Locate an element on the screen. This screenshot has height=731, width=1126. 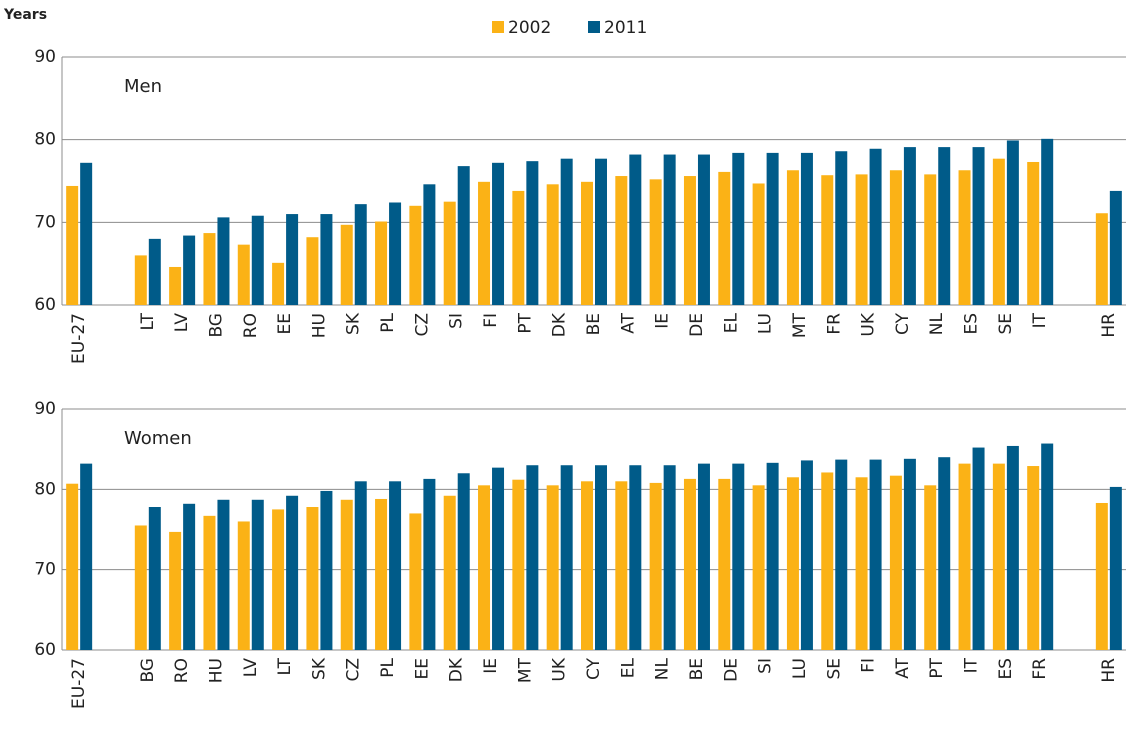
panel-title: Men is located at coordinates (143, 86).